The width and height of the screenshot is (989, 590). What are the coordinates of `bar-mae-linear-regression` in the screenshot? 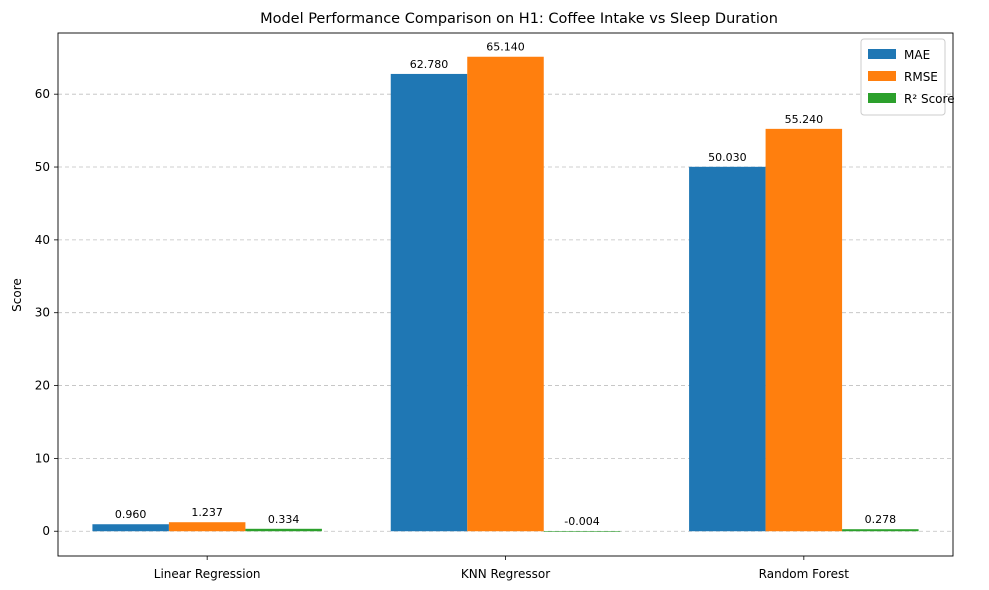 It's located at (130, 528).